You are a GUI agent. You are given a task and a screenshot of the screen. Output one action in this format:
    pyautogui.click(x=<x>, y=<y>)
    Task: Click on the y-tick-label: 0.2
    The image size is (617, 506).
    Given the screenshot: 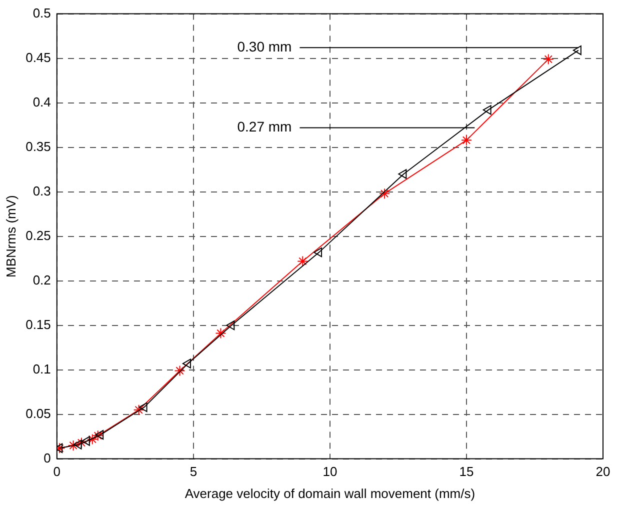 What is the action you would take?
    pyautogui.click(x=41, y=280)
    